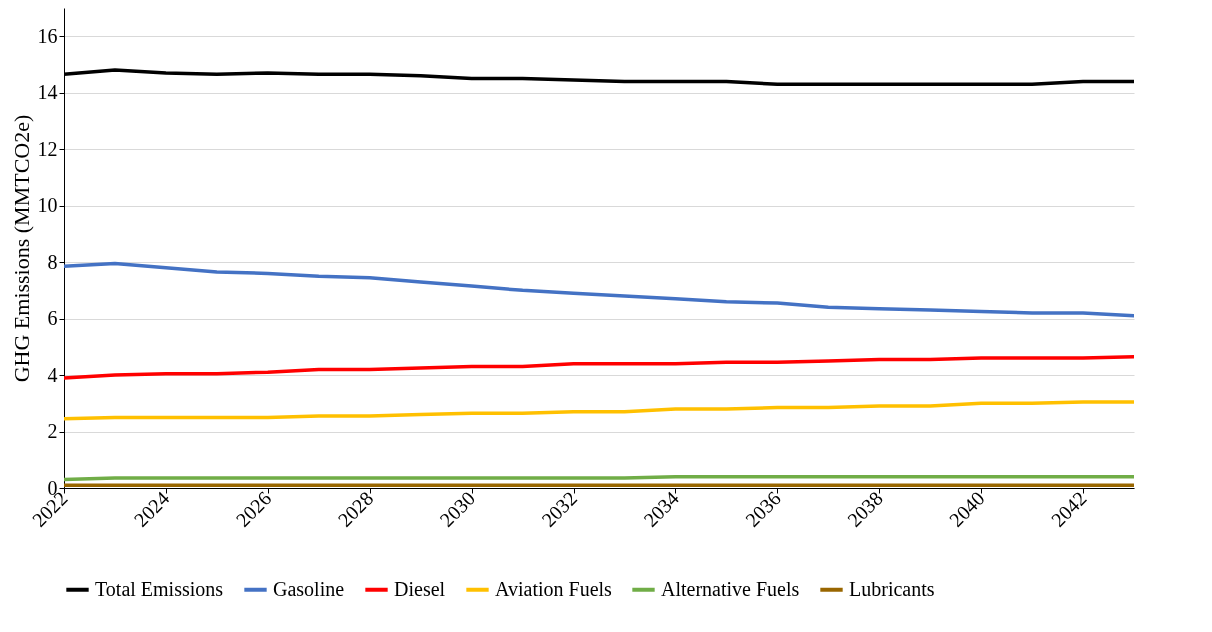 The height and width of the screenshot is (632, 1212). Describe the element at coordinates (730, 588) in the screenshot. I see `legend-label: Alternative Fuels` at that location.